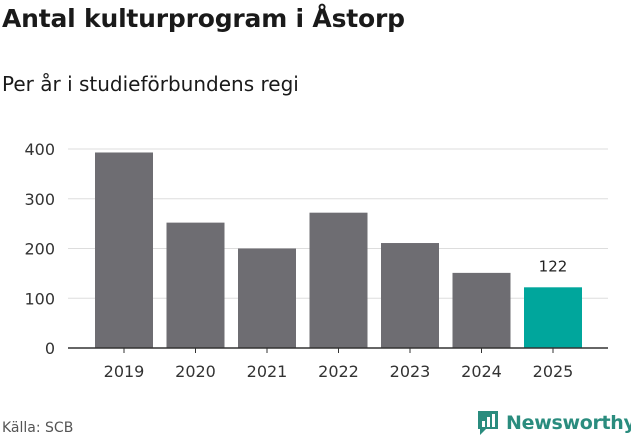  What do you see at coordinates (39, 249) in the screenshot?
I see `y-tick-label: 200` at bounding box center [39, 249].